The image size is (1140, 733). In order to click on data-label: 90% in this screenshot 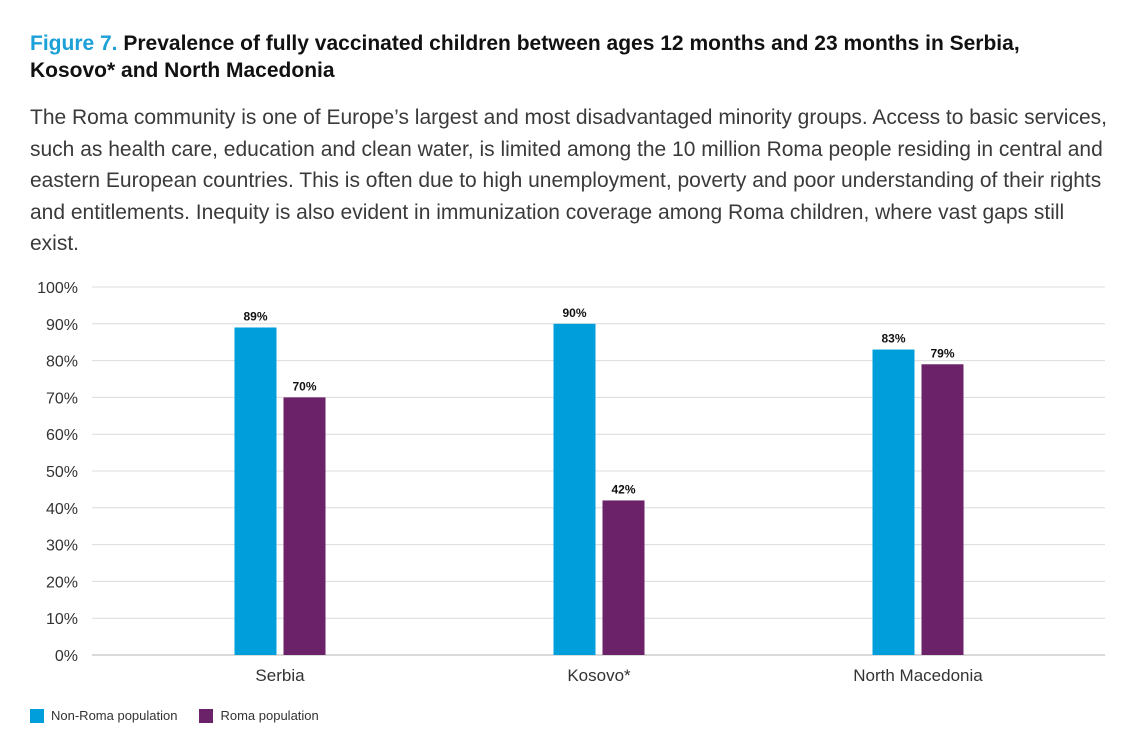, I will do `click(574, 313)`.